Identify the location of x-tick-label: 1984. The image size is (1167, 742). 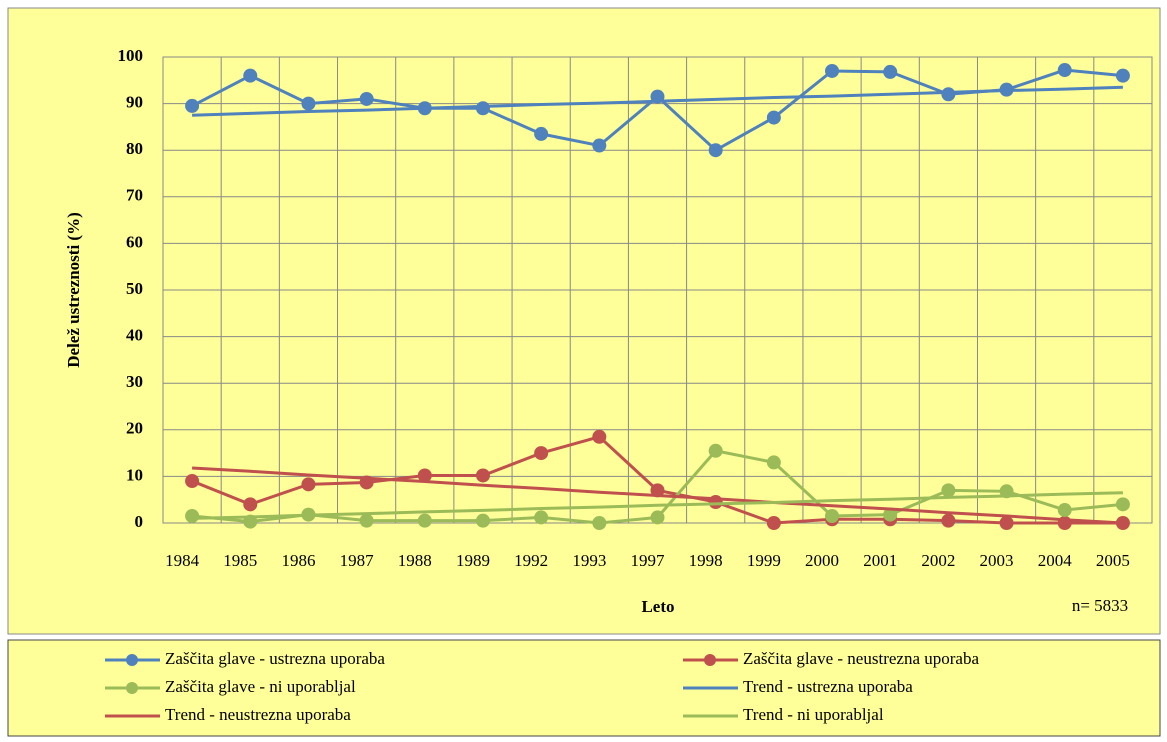
(182, 560).